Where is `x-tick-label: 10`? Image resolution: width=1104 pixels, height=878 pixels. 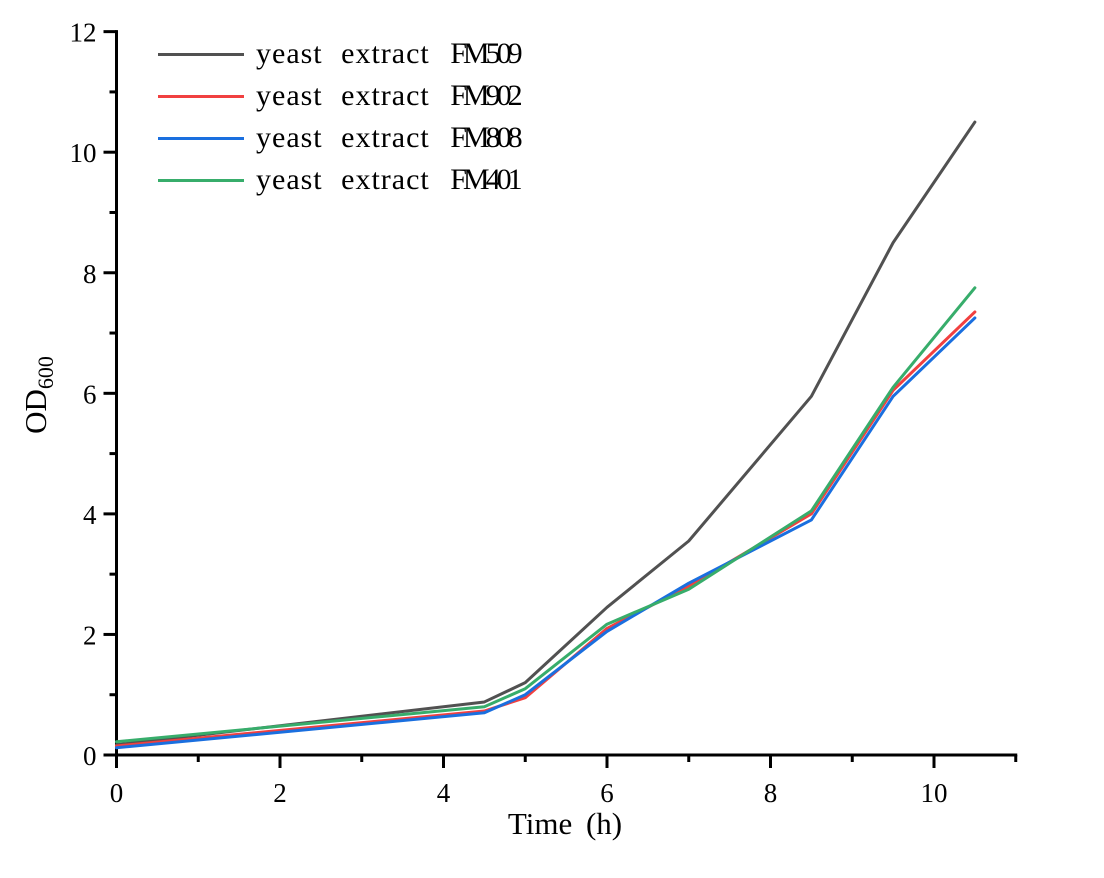 x-tick-label: 10 is located at coordinates (934, 793).